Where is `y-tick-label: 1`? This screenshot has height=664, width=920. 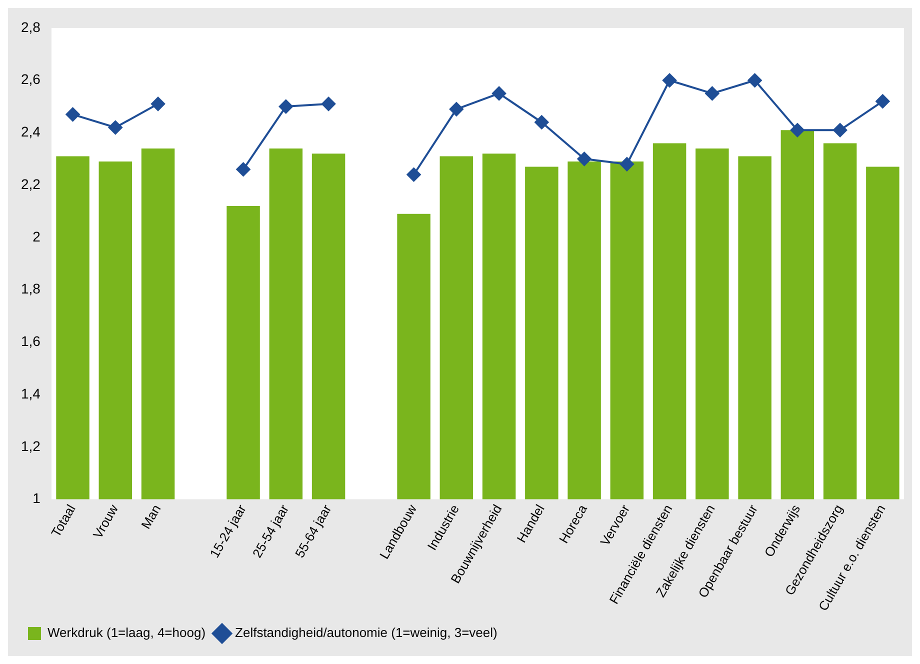
y-tick-label: 1 is located at coordinates (36, 498).